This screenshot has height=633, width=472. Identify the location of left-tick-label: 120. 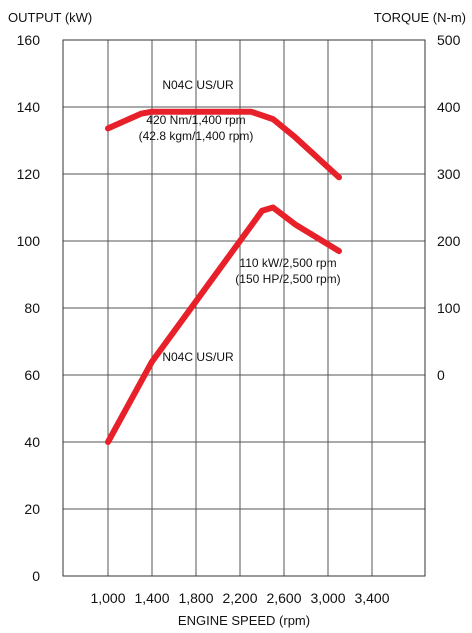
(29, 174).